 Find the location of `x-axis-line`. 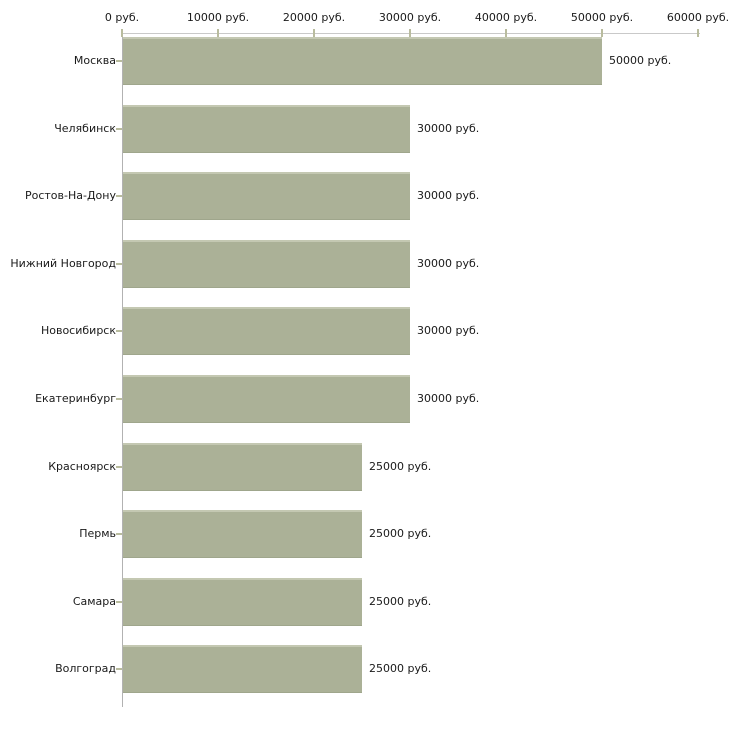

x-axis-line is located at coordinates (411, 33).